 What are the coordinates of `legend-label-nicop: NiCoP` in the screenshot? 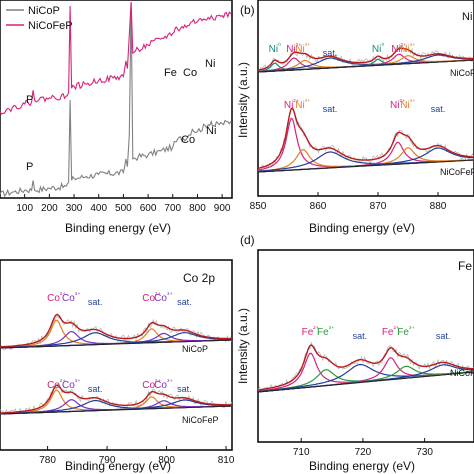 It's located at (44, 11).